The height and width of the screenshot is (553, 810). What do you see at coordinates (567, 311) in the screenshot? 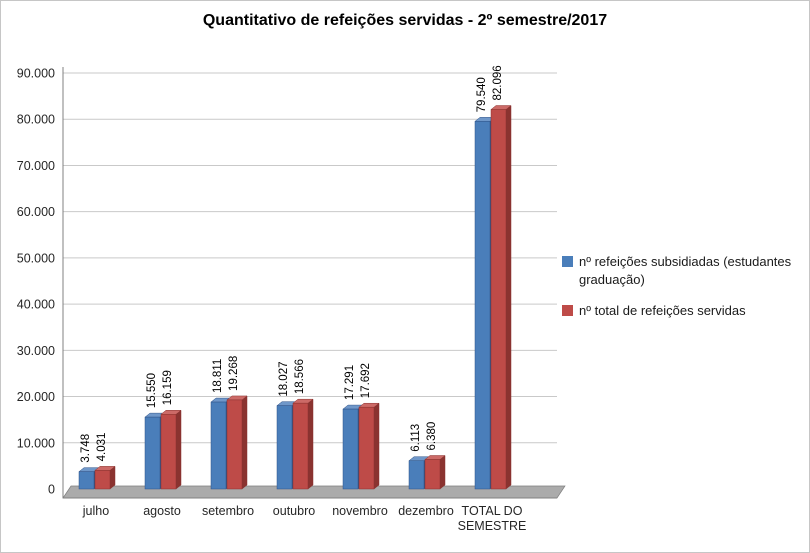
I see `legend-marker-red-icon` at bounding box center [567, 311].